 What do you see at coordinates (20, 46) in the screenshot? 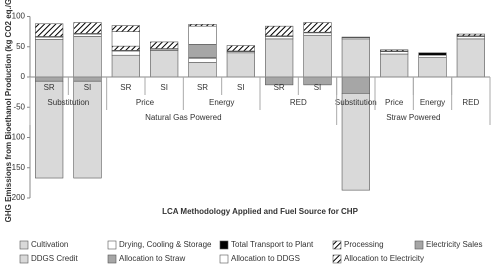
I see `y-tick-label: 50` at bounding box center [20, 46].